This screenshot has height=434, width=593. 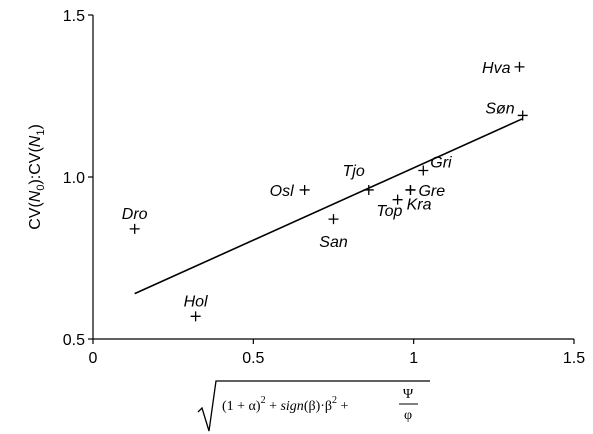 I want to click on y-tick-label: 1.0, so click(x=74, y=178).